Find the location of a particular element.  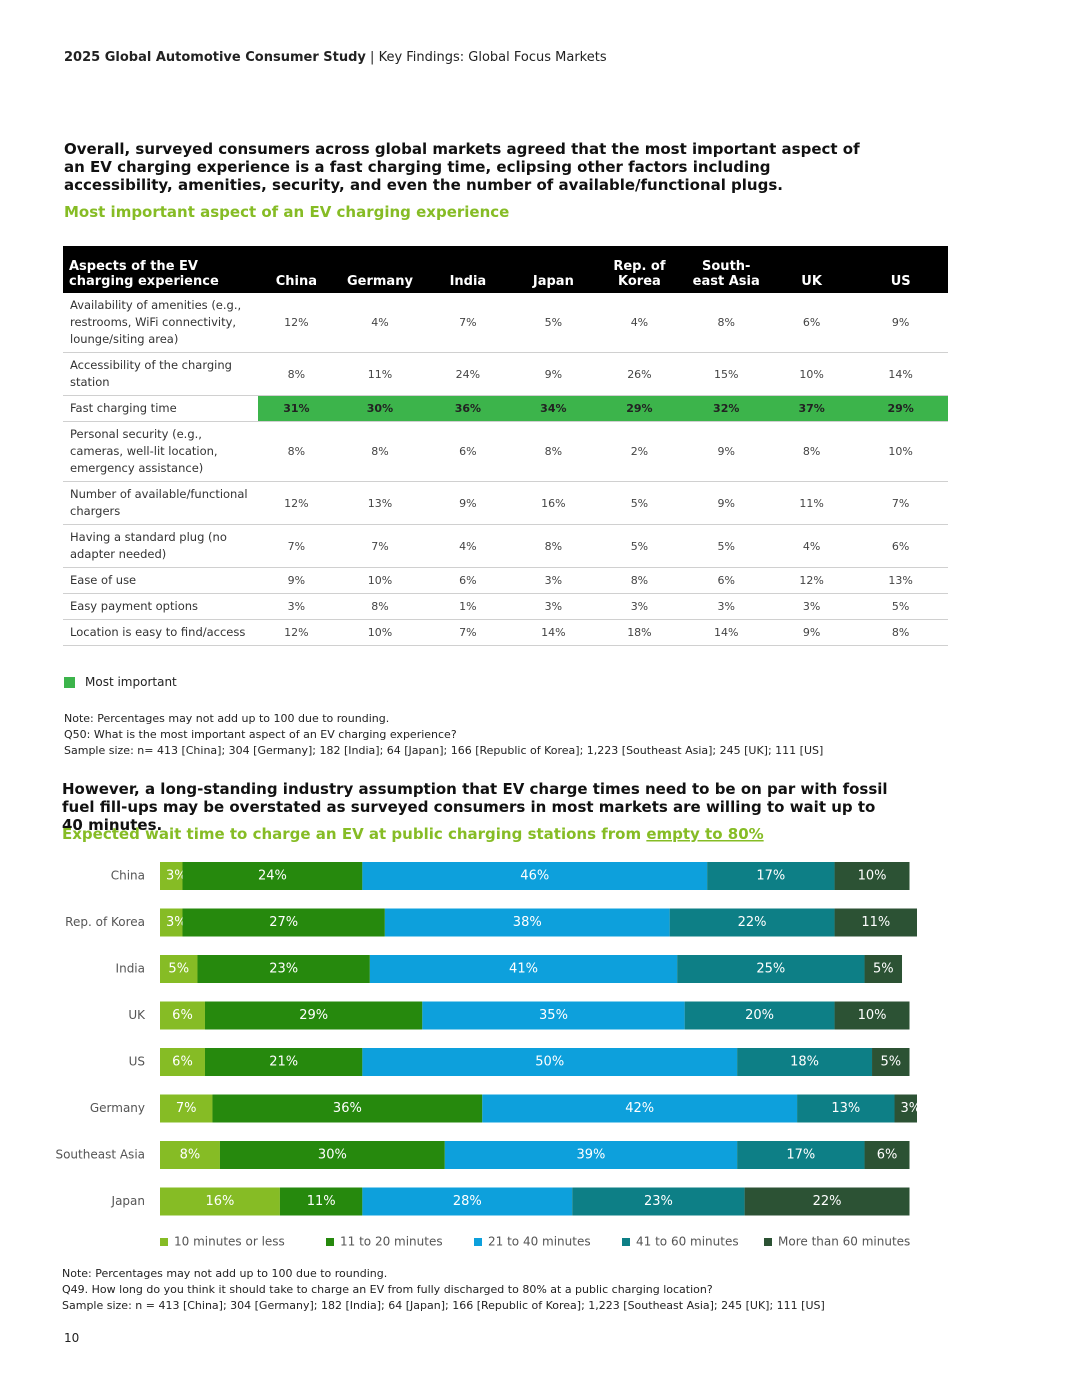

category-label: India is located at coordinates (130, 969).